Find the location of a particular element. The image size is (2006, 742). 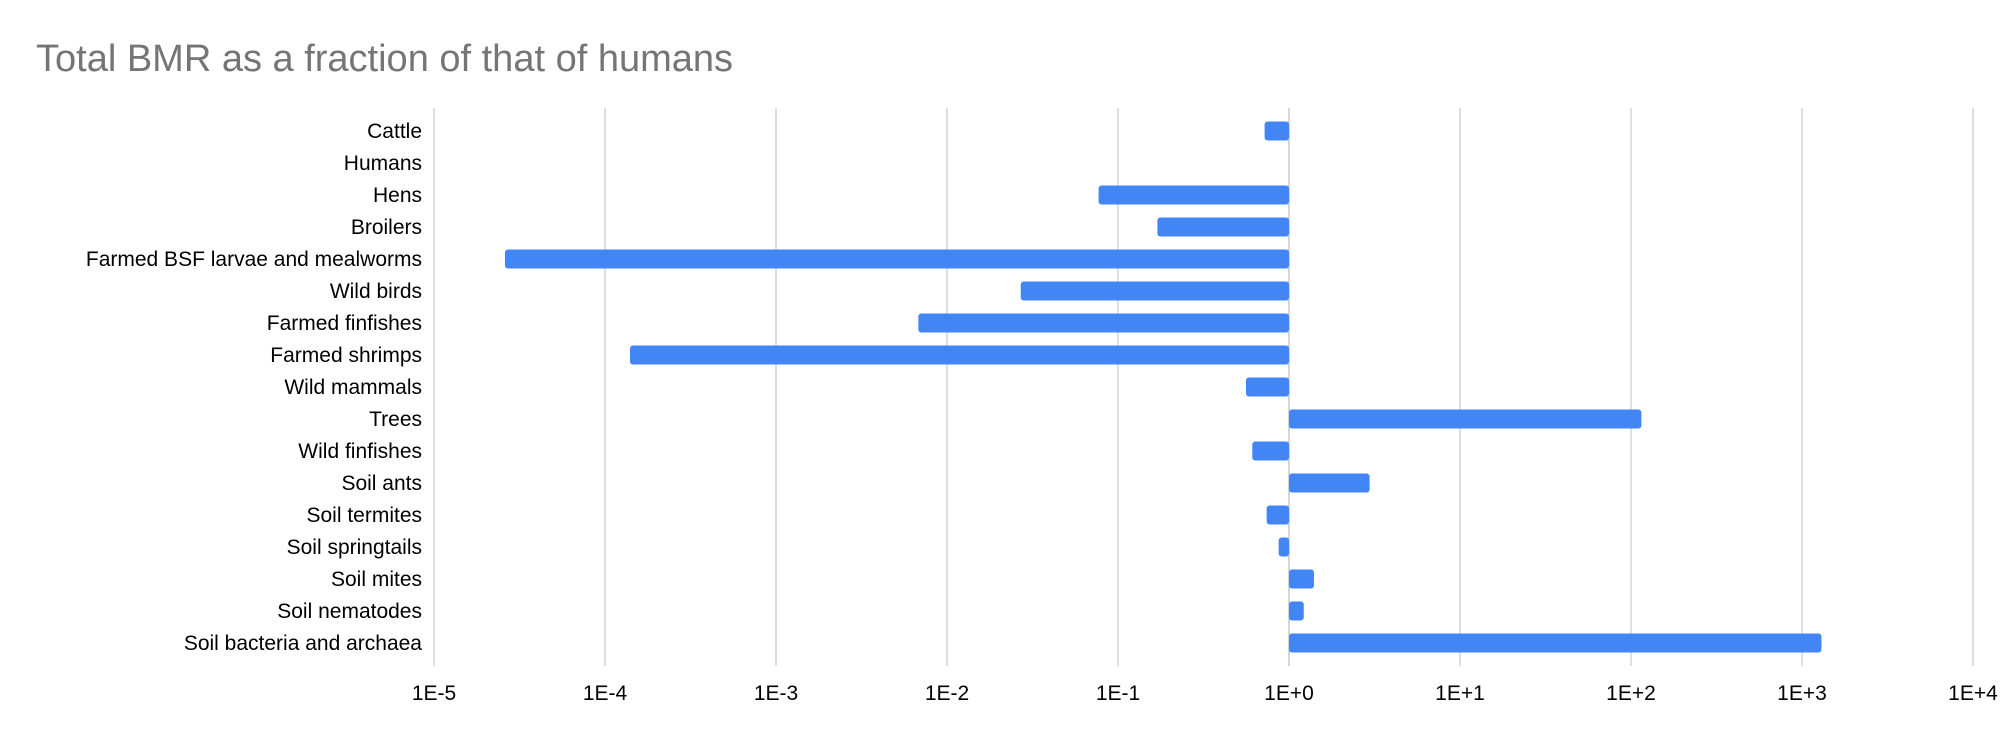

category-label: Cattle is located at coordinates (394, 131).